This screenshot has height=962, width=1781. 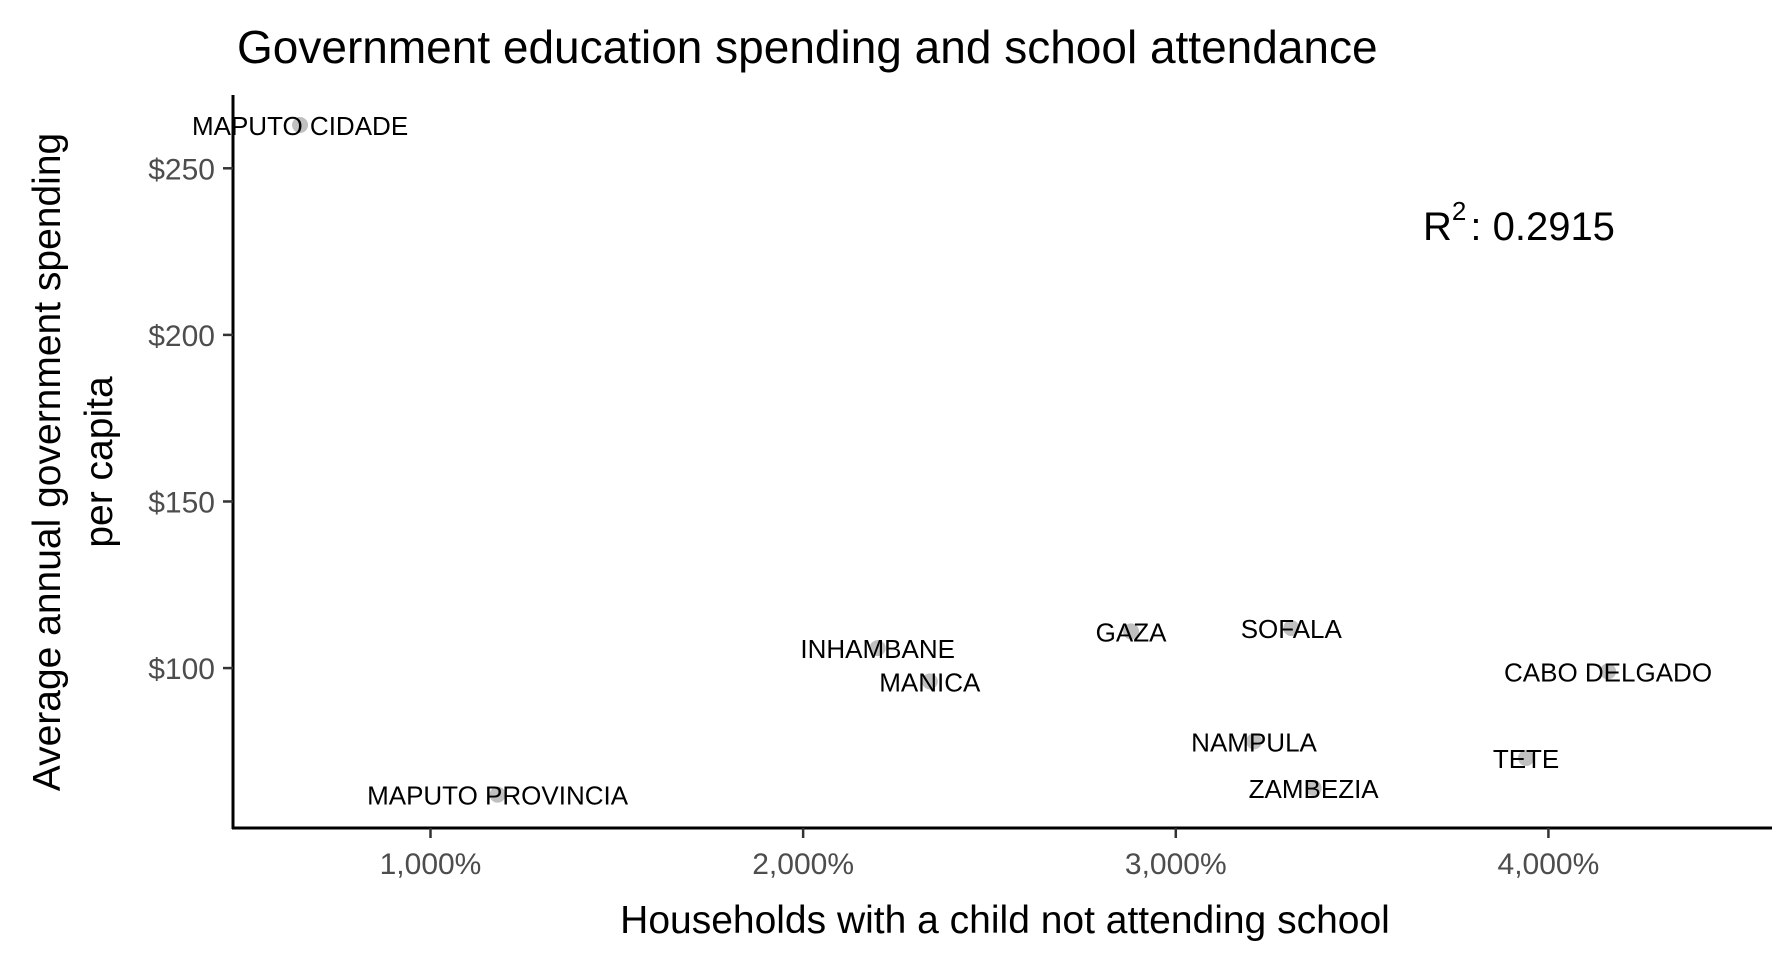 I want to click on point-label: ZAMBEZIA, so click(x=1314, y=789).